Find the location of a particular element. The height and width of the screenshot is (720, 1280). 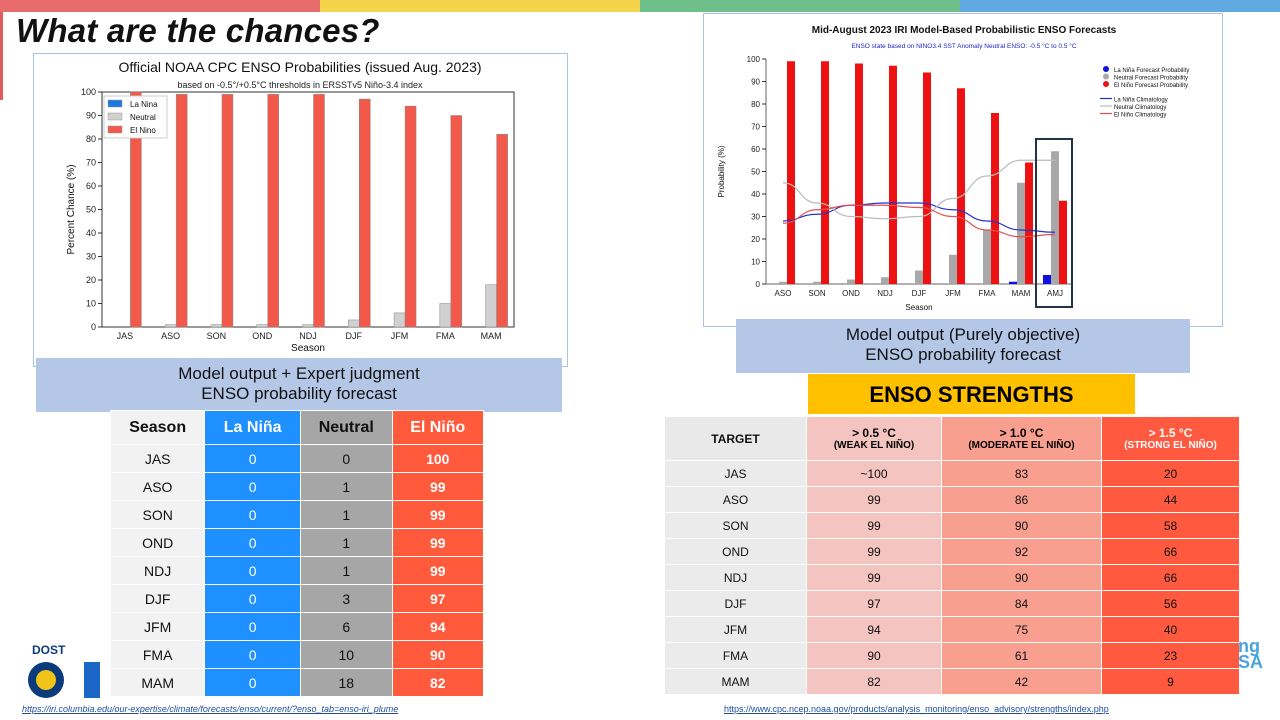

top-color-bar is located at coordinates (640, 6).